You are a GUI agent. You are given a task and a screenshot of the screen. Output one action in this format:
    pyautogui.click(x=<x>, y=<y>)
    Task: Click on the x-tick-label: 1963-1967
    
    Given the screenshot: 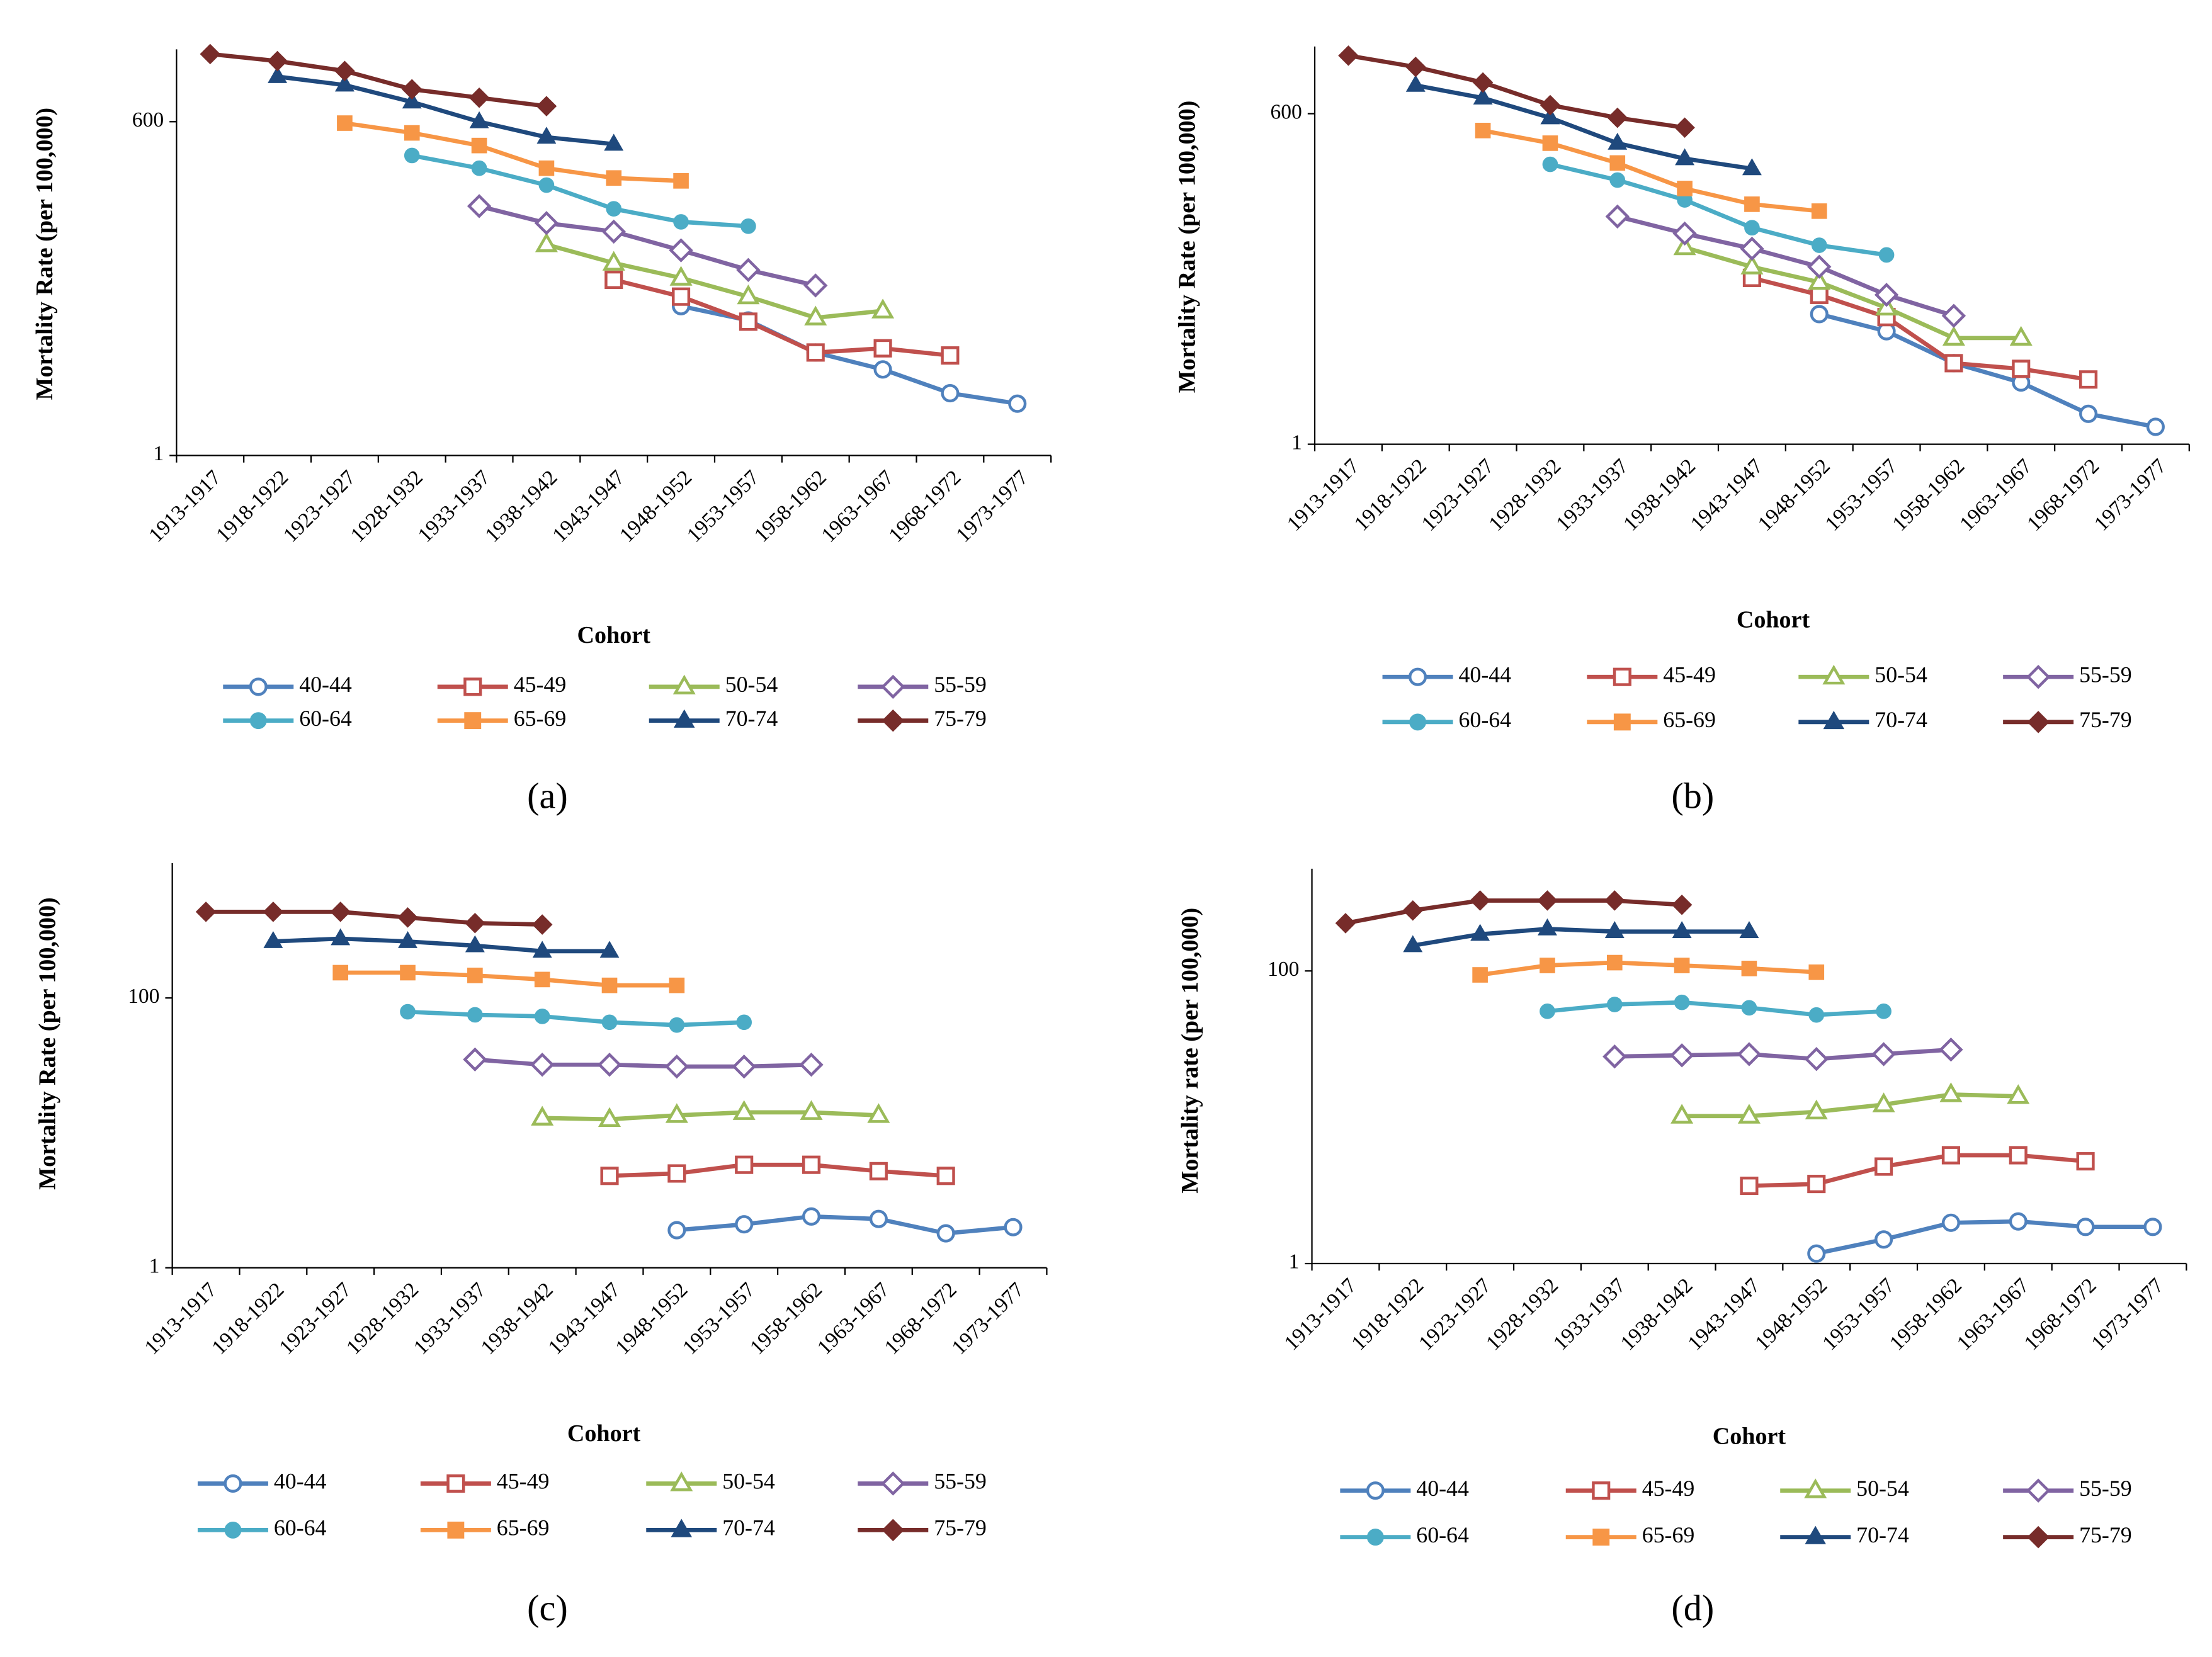 What is the action you would take?
    pyautogui.click(x=853, y=1318)
    